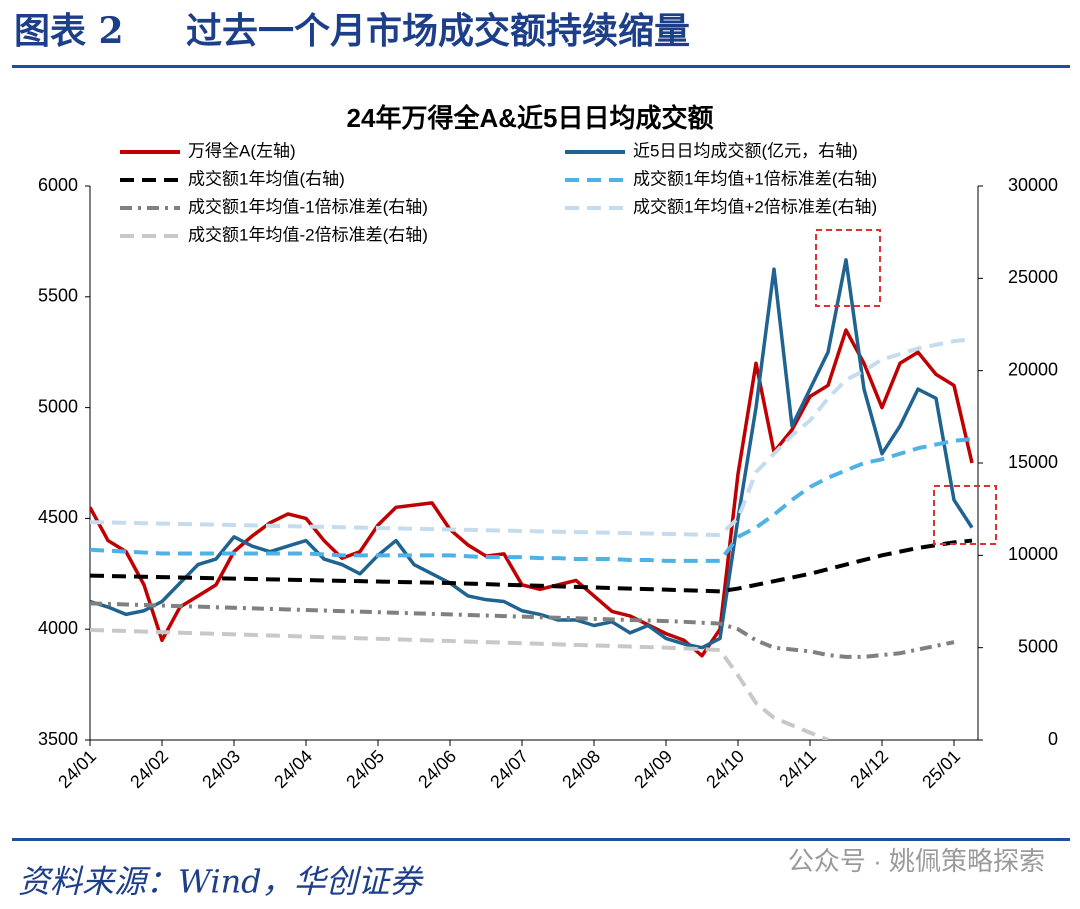 Image resolution: width=1080 pixels, height=909 pixels. Describe the element at coordinates (69, 31) in the screenshot. I see `header-label: 图表 2` at that location.